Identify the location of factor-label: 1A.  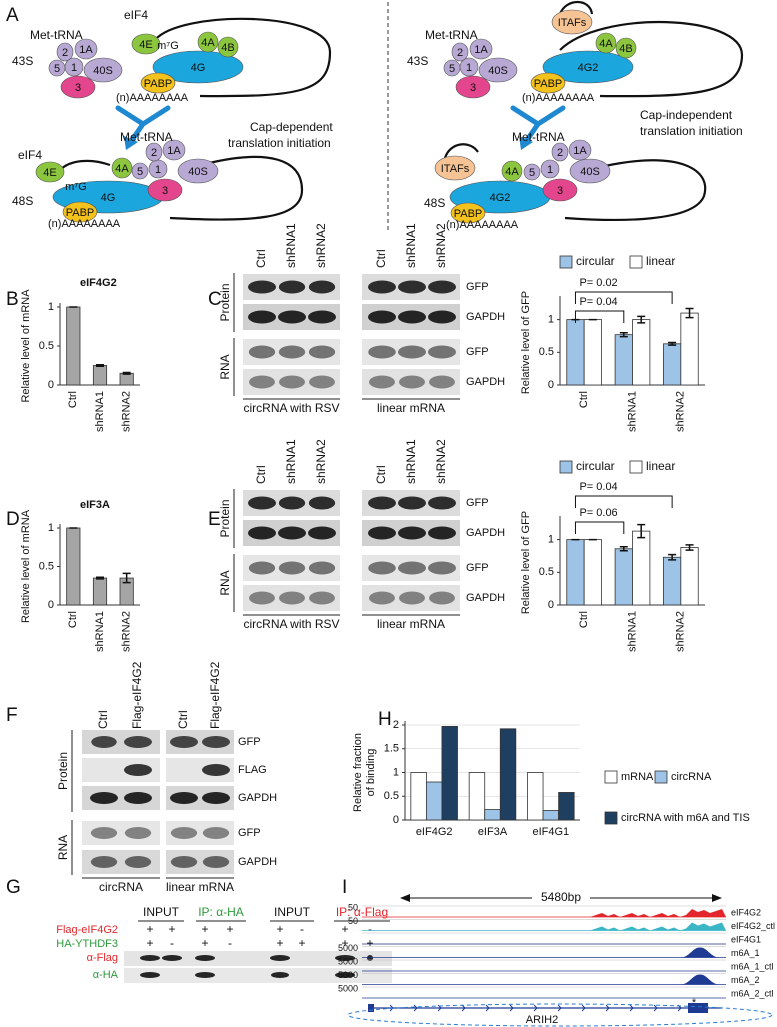
(580, 151).